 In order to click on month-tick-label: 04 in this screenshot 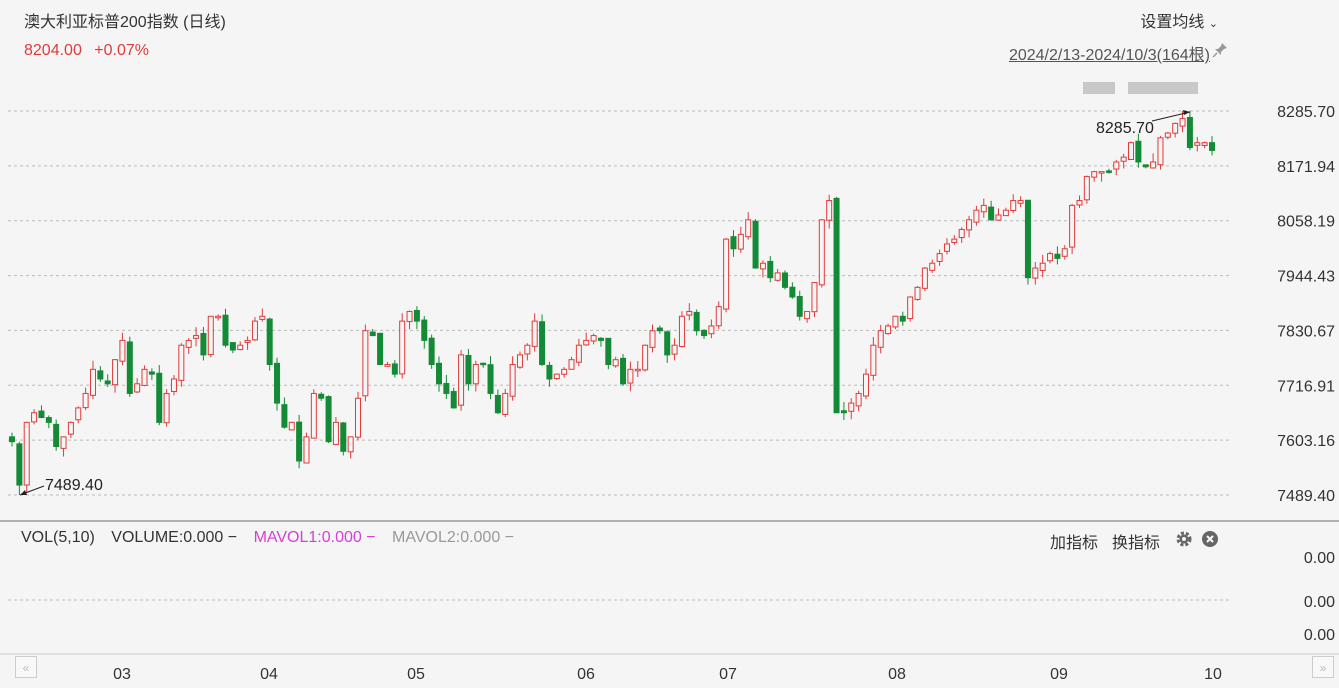, I will do `click(269, 674)`.